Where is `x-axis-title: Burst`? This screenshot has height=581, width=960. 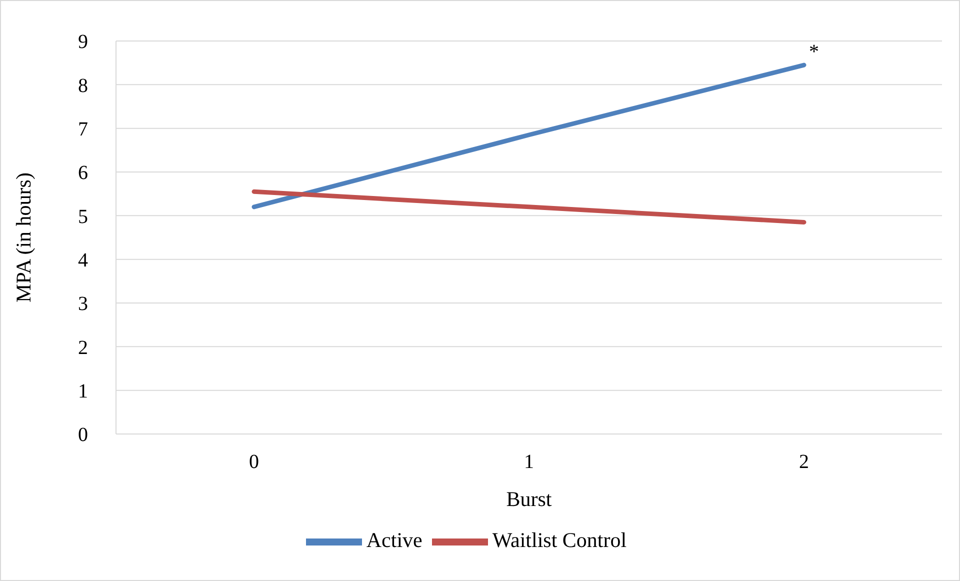 x-axis-title: Burst is located at coordinates (529, 499).